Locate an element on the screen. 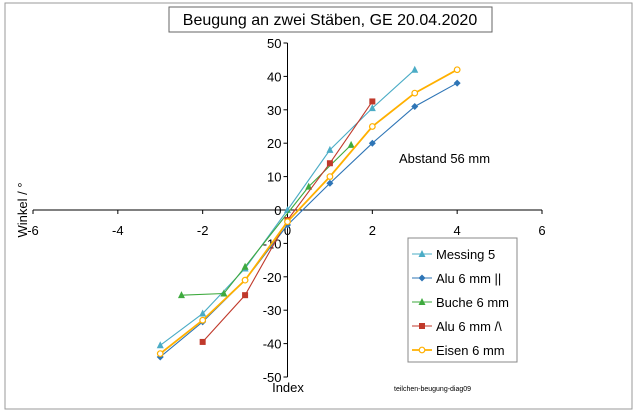 The image size is (638, 420). y-tick-label: 30 is located at coordinates (274, 110).